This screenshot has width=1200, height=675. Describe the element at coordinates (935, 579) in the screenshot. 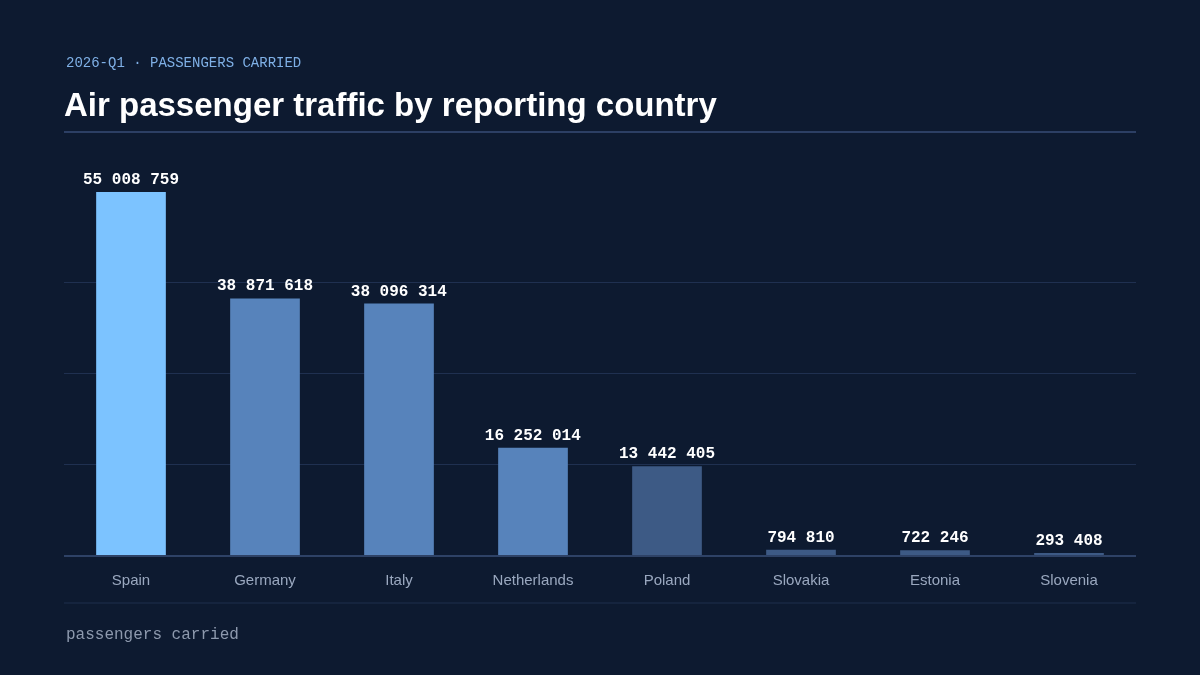

I see `x-tick-label: Estonia` at that location.